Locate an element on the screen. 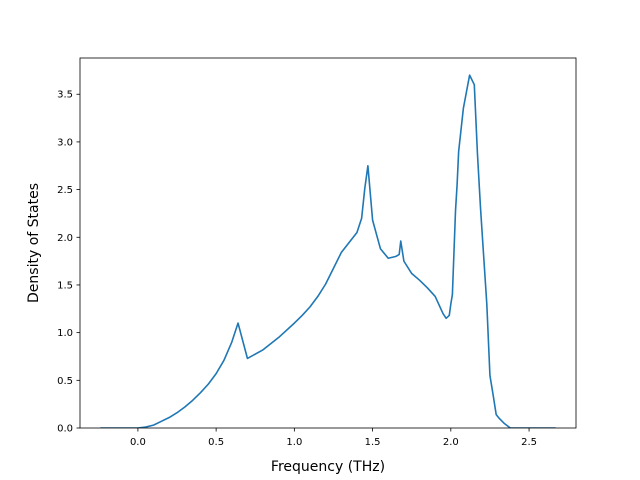 This screenshot has height=480, width=640. y-tick-label: 1.5 is located at coordinates (65, 285).